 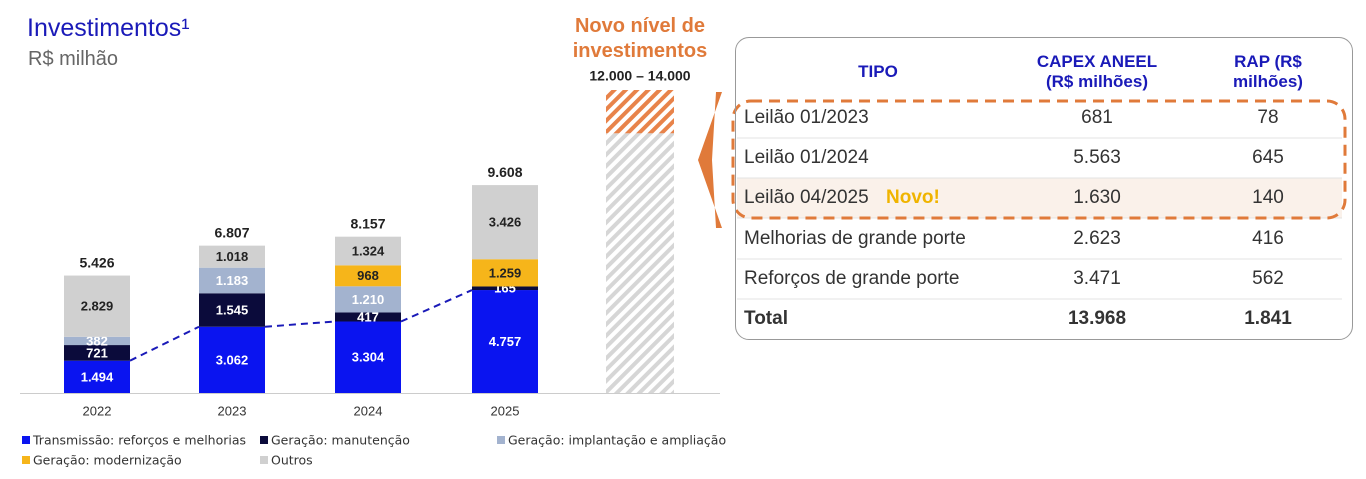 I want to click on x-tick-label: 2025, so click(x=505, y=410).